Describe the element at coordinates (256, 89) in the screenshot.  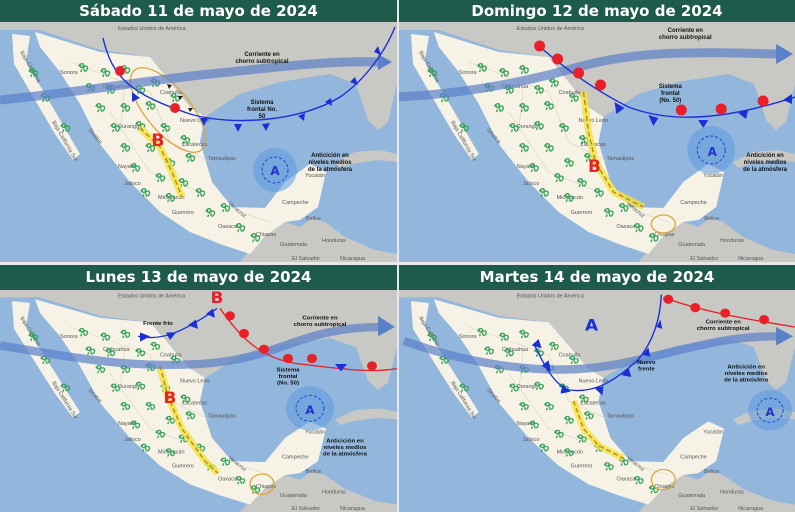
I see `cold-front-triangles` at that location.